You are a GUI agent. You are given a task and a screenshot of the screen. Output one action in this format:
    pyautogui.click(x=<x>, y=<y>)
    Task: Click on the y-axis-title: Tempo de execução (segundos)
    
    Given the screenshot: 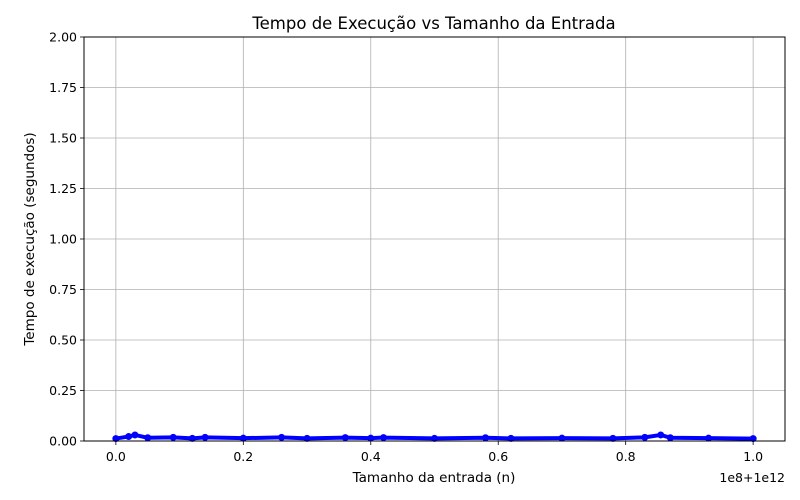 What is the action you would take?
    pyautogui.click(x=30, y=239)
    